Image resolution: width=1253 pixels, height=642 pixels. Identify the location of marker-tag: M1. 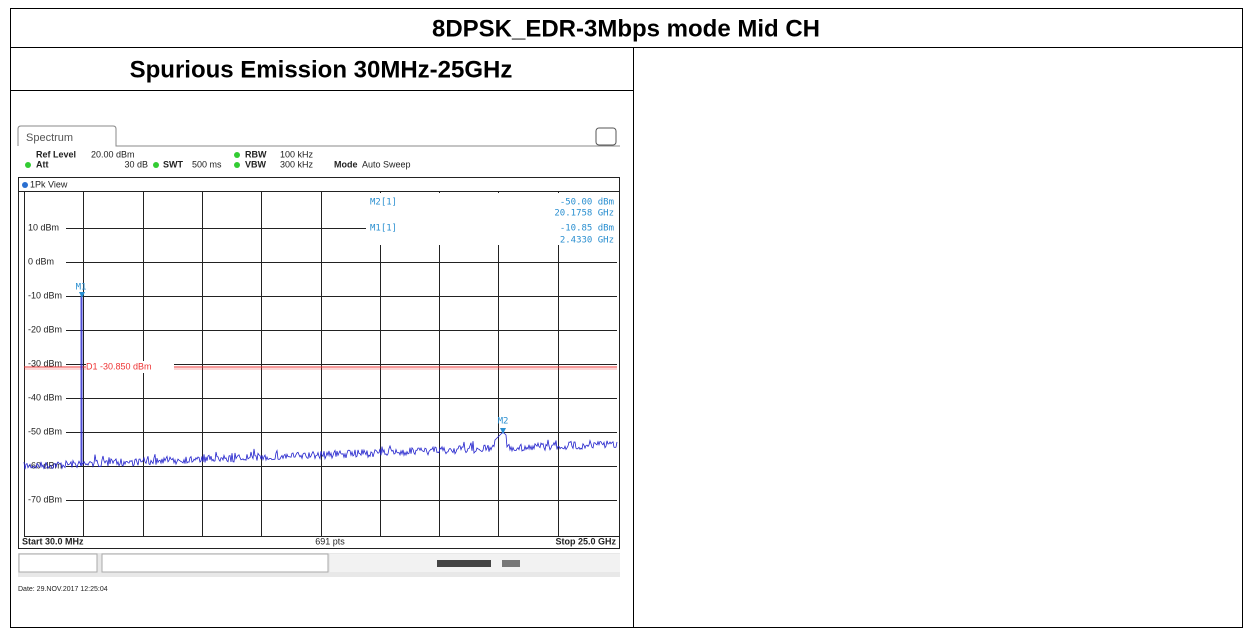
(81, 288).